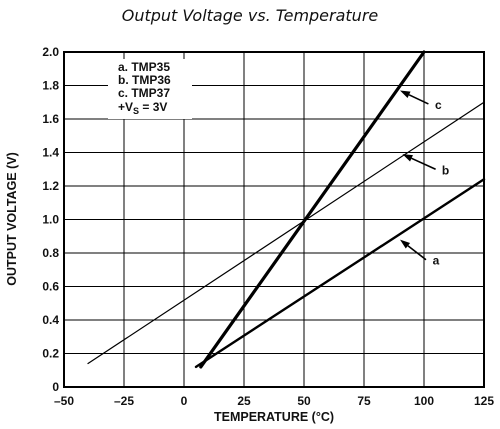 Image resolution: width=500 pixels, height=429 pixels. Describe the element at coordinates (50, 220) in the screenshot. I see `y-tick-label: 1.0` at that location.